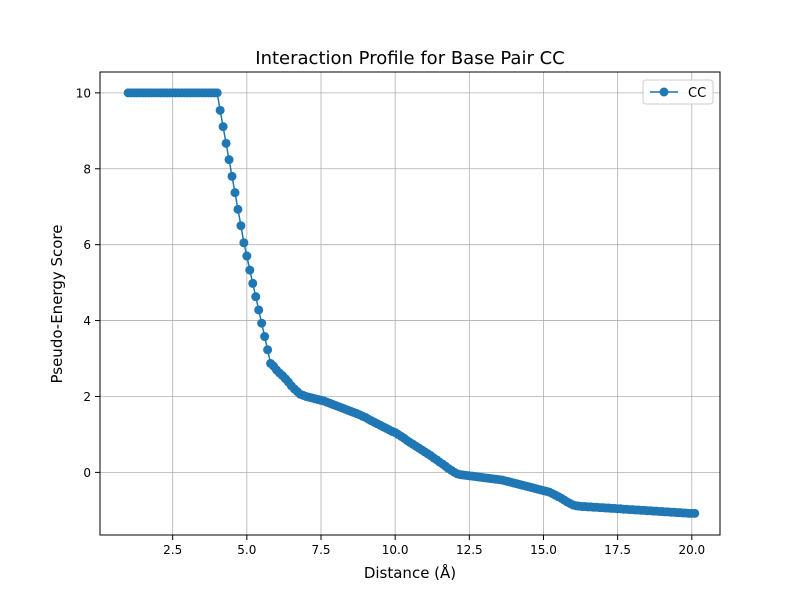 The height and width of the screenshot is (604, 800). Describe the element at coordinates (246, 550) in the screenshot. I see `x-tick-label: 5.0` at that location.